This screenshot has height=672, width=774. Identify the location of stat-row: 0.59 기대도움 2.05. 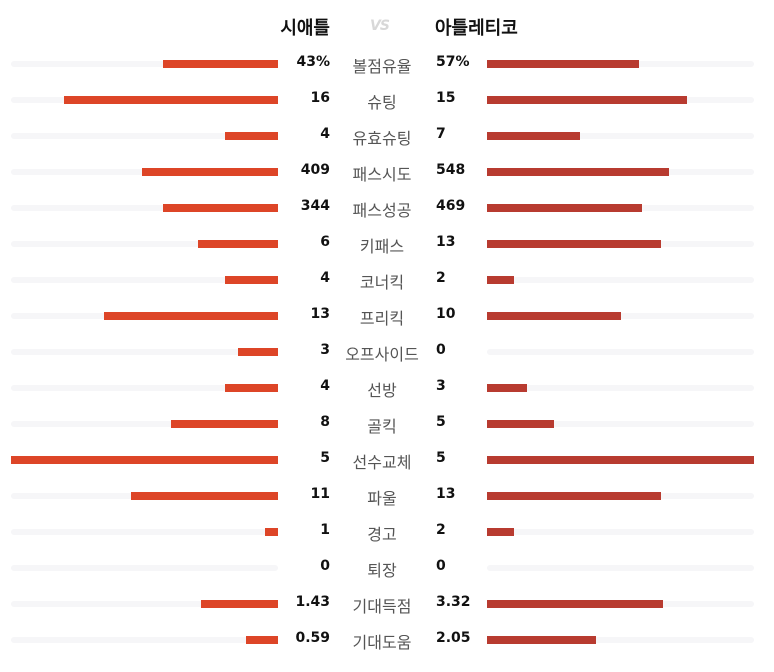
(387, 639).